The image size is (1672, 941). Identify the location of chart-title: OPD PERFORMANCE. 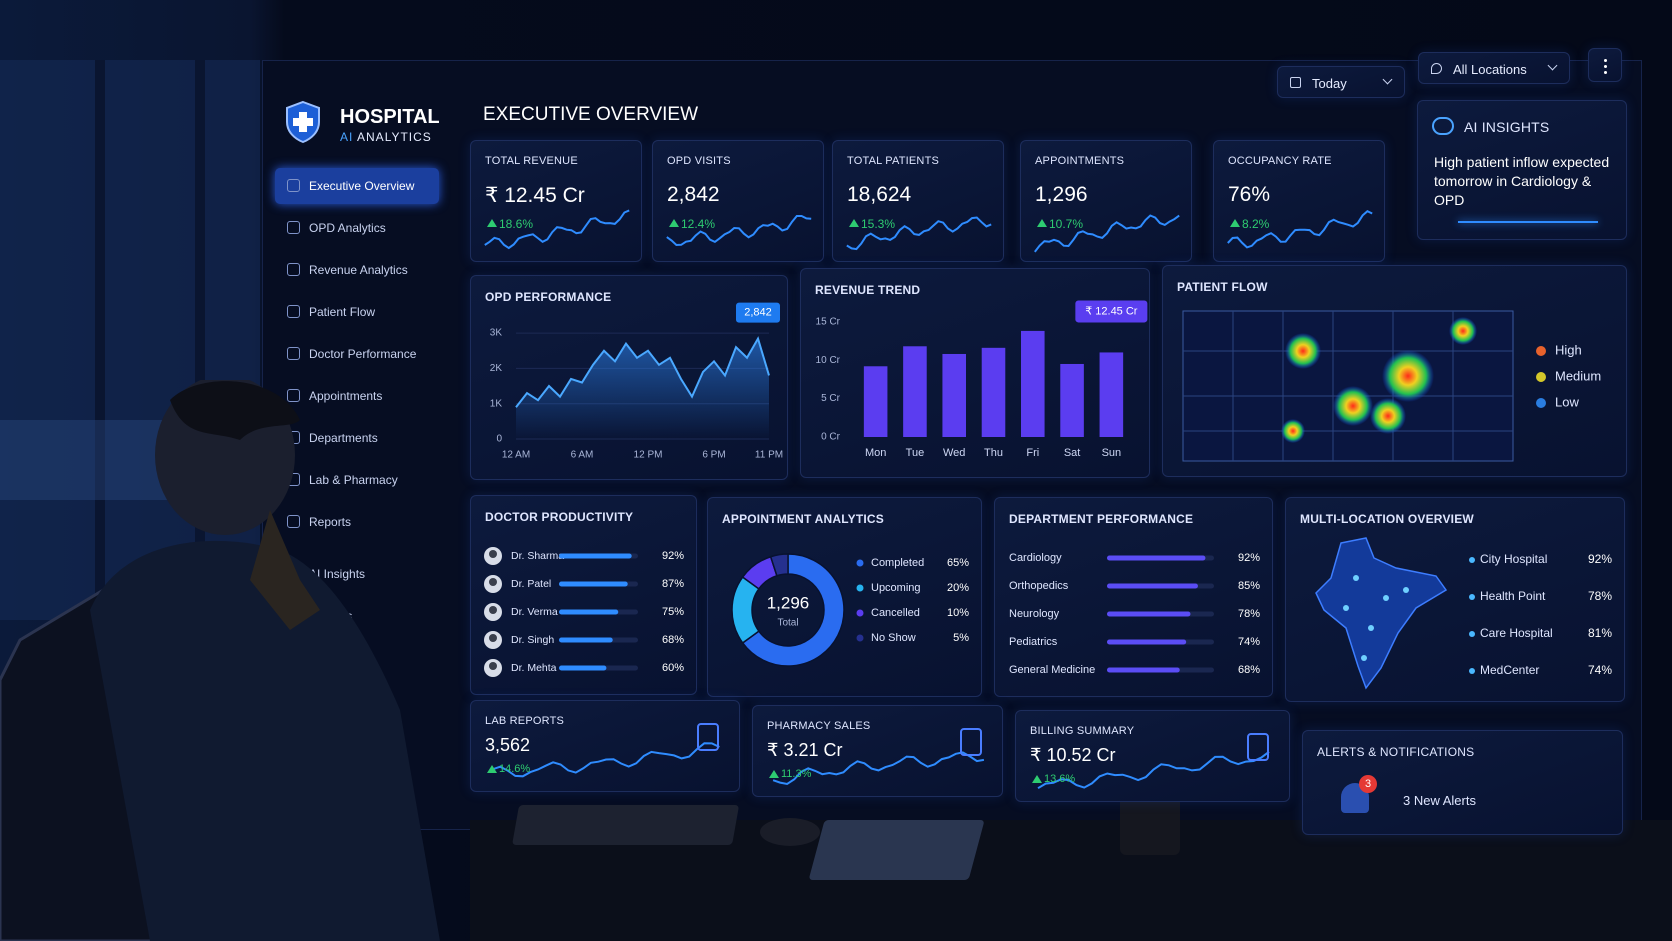
(548, 297).